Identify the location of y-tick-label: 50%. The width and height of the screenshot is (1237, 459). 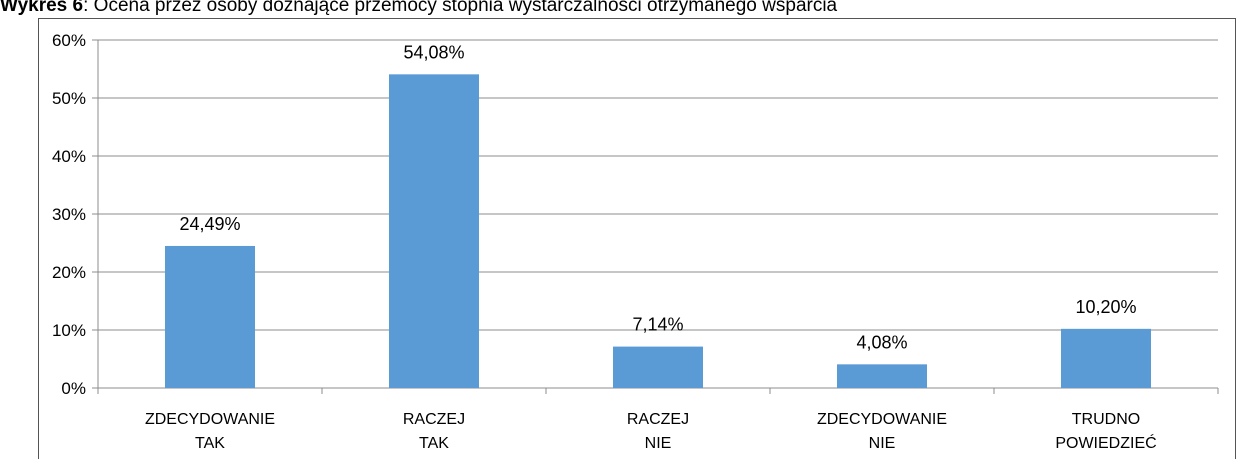
(69, 98).